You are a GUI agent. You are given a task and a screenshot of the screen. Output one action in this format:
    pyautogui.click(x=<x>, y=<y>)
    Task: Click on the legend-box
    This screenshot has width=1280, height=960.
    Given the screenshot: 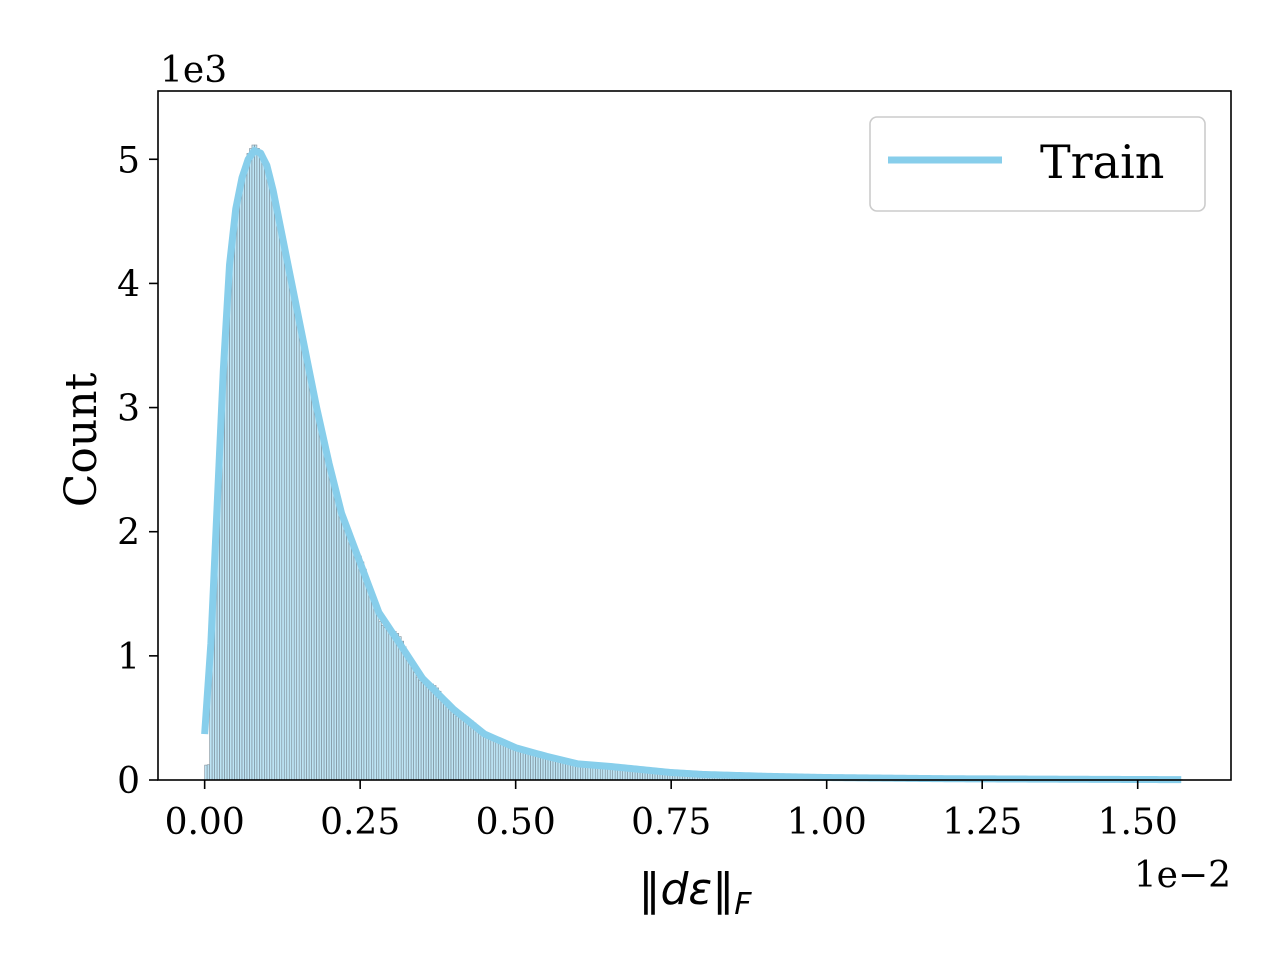 What is the action you would take?
    pyautogui.click(x=1037, y=164)
    